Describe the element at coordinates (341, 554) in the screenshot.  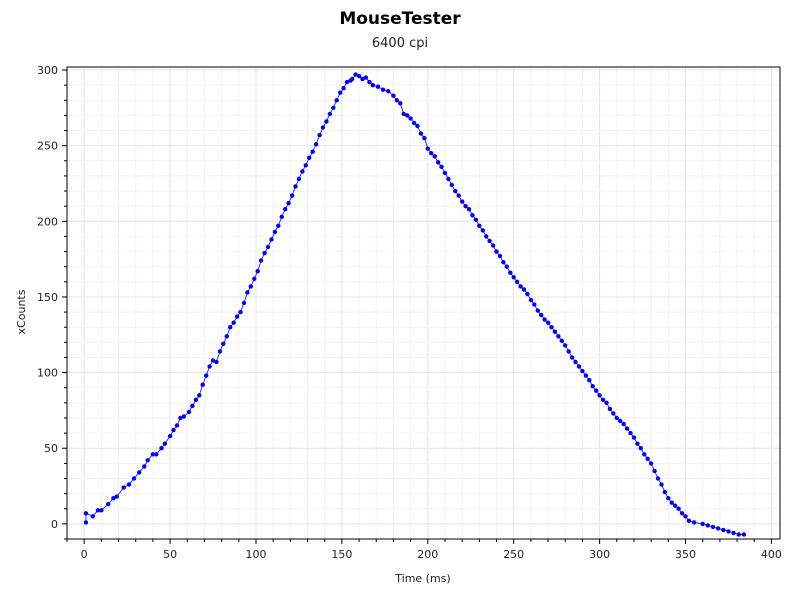
I see `x-tick-label: 150` at that location.